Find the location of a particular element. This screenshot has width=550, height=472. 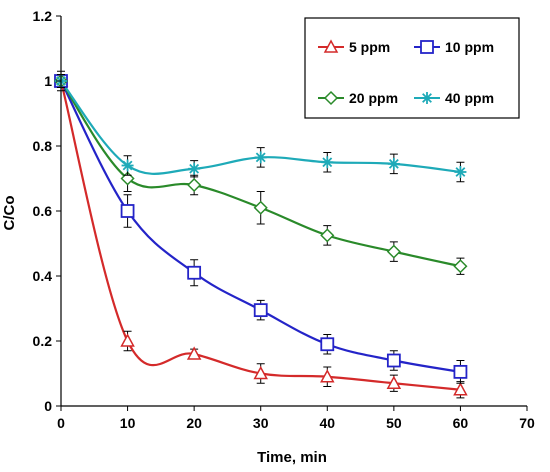

y-tick-label: 0.6 is located at coordinates (43, 211).